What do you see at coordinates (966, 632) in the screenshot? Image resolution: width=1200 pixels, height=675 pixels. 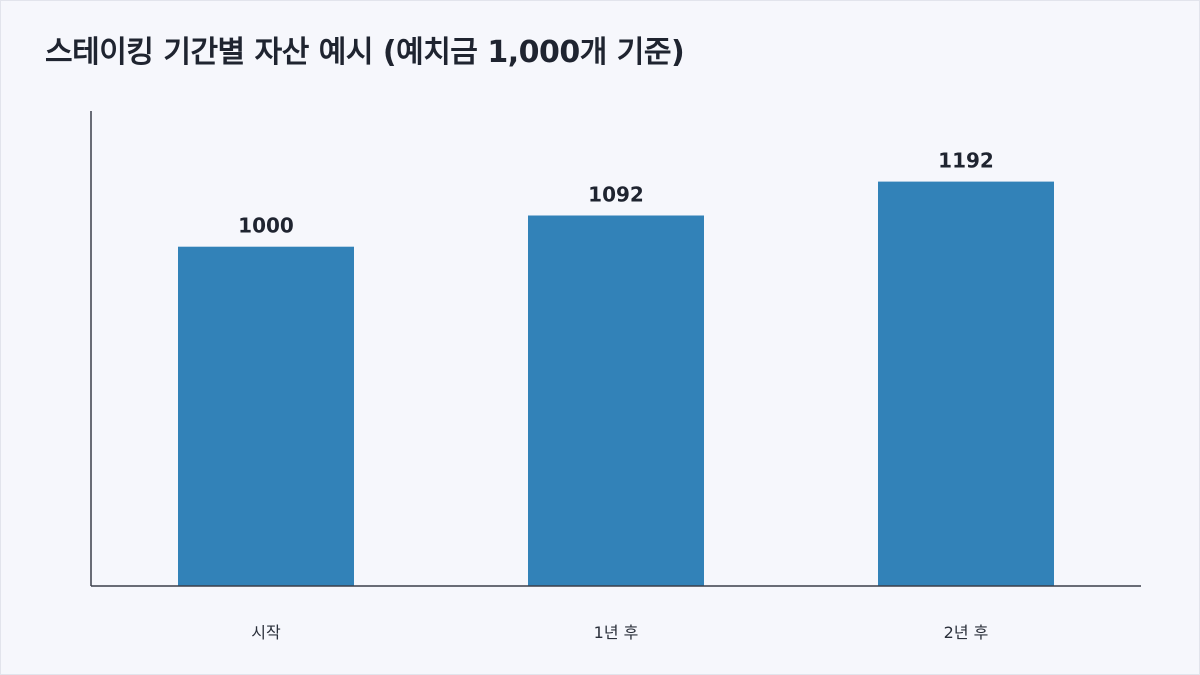 I see `x-tick-label-2: 2년 후` at bounding box center [966, 632].